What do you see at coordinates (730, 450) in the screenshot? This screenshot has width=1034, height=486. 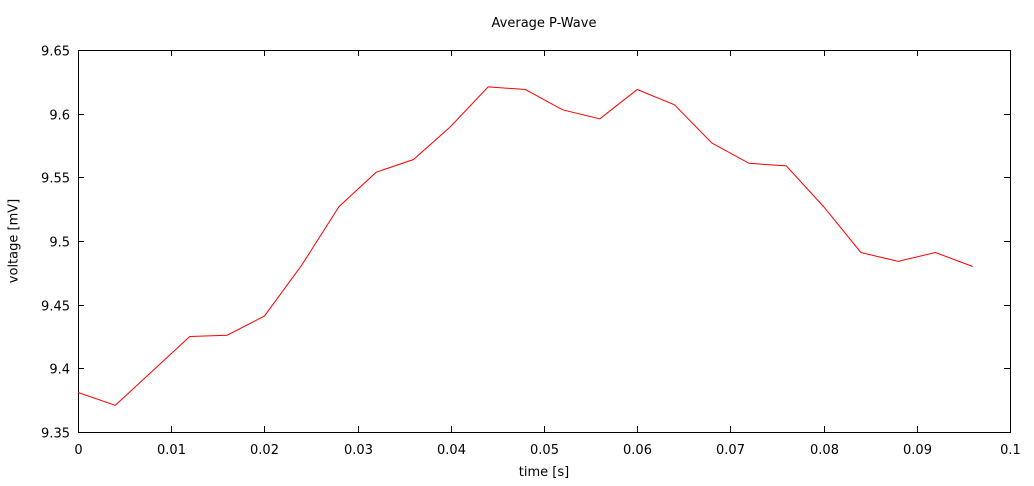 I see `x-tick-label: 0.07` at bounding box center [730, 450].